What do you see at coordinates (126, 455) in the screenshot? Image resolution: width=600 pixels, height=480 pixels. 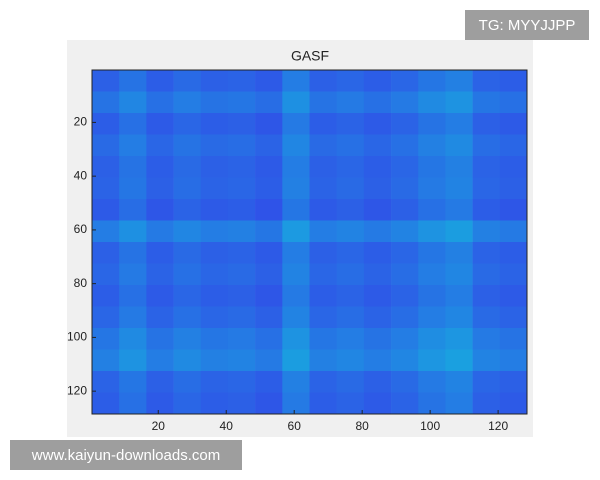 I see `watermark-box` at bounding box center [126, 455].